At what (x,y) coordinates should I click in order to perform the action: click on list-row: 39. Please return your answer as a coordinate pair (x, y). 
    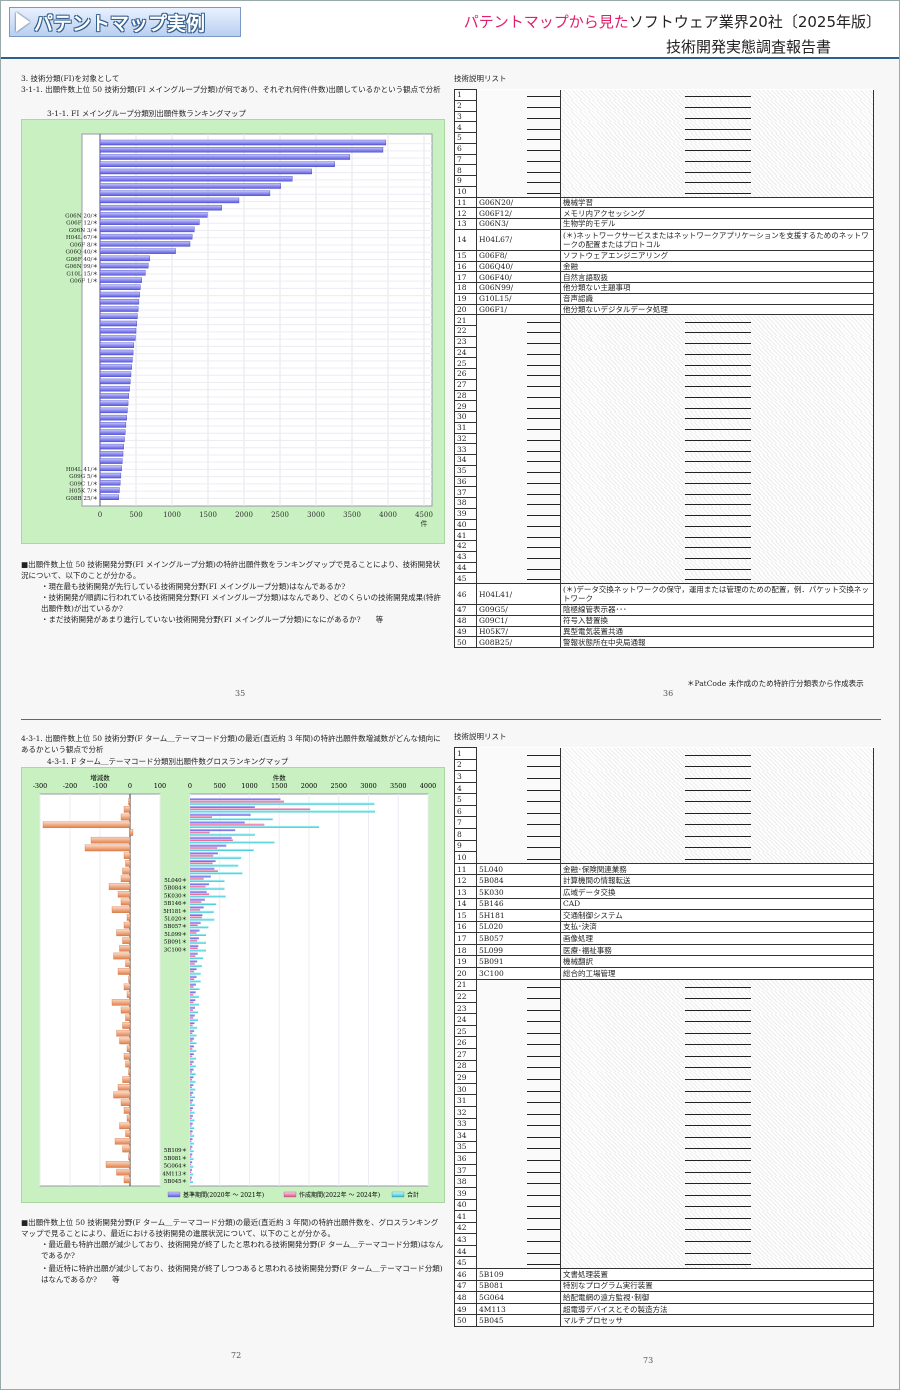
    Looking at the image, I should click on (664, 513).